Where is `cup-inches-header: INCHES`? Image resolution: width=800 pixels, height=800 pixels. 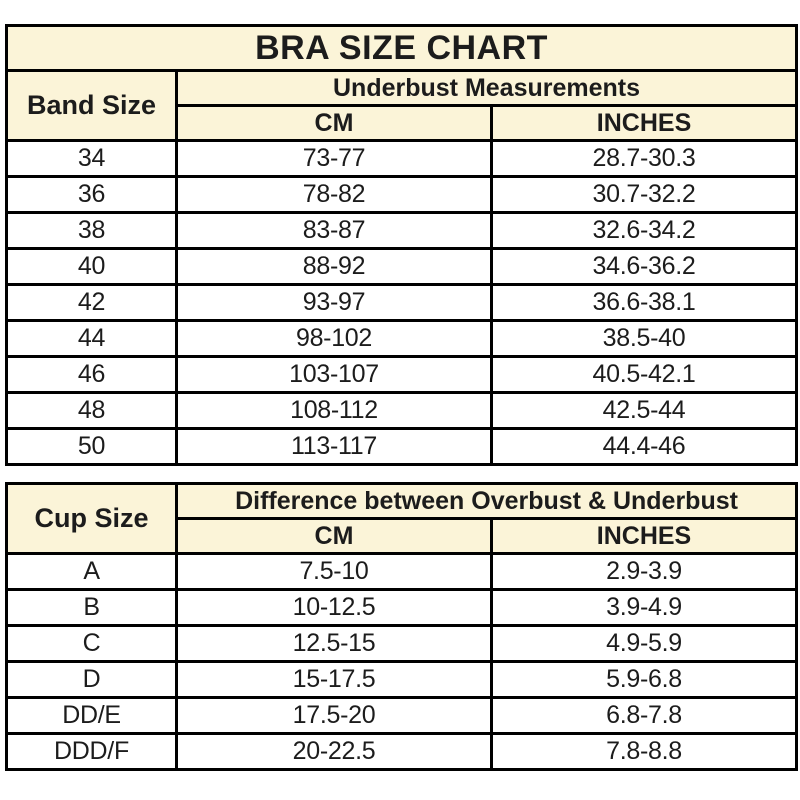 cup-inches-header: INCHES is located at coordinates (644, 536).